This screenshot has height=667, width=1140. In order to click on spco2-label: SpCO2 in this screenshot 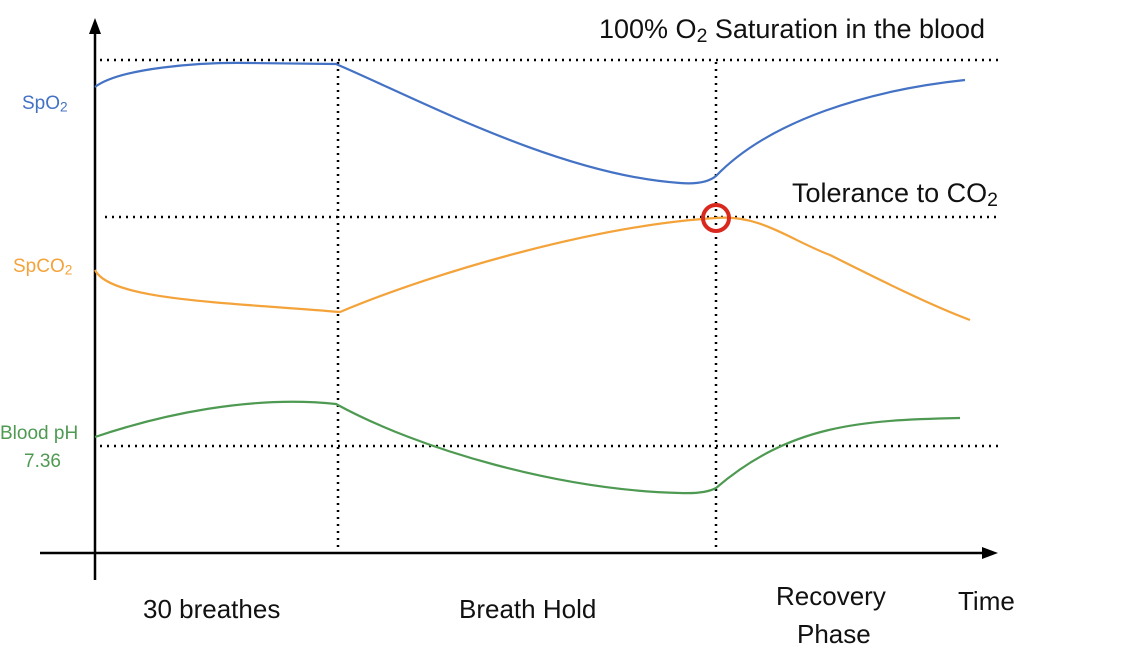, I will do `click(43, 267)`.